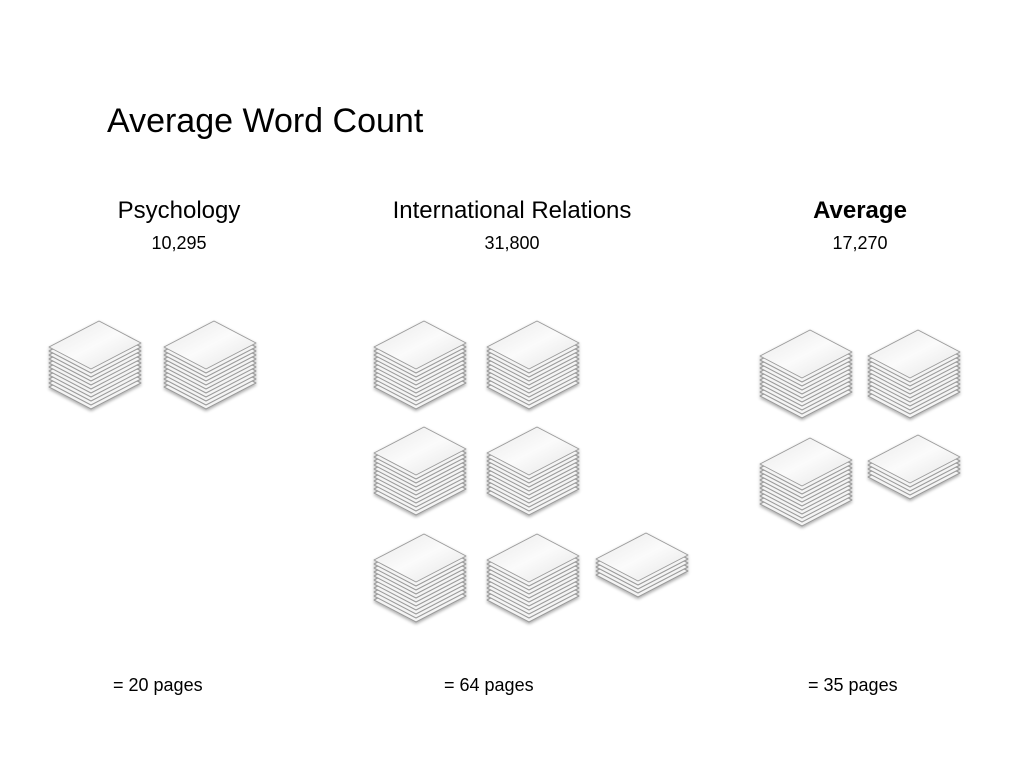 This screenshot has height=768, width=1024. I want to click on column-name-psychology: Psychology, so click(179, 210).